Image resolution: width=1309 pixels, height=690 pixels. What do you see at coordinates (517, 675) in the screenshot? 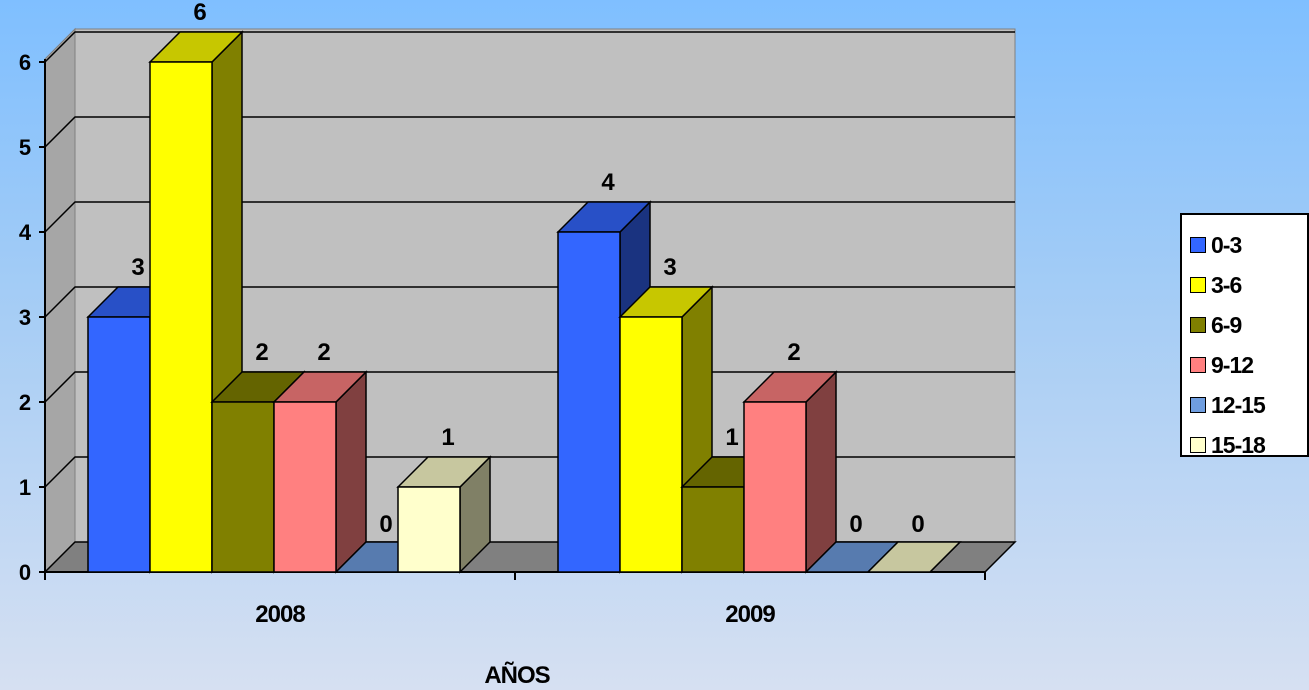
I see `x-axis-title: AÑOS` at bounding box center [517, 675].